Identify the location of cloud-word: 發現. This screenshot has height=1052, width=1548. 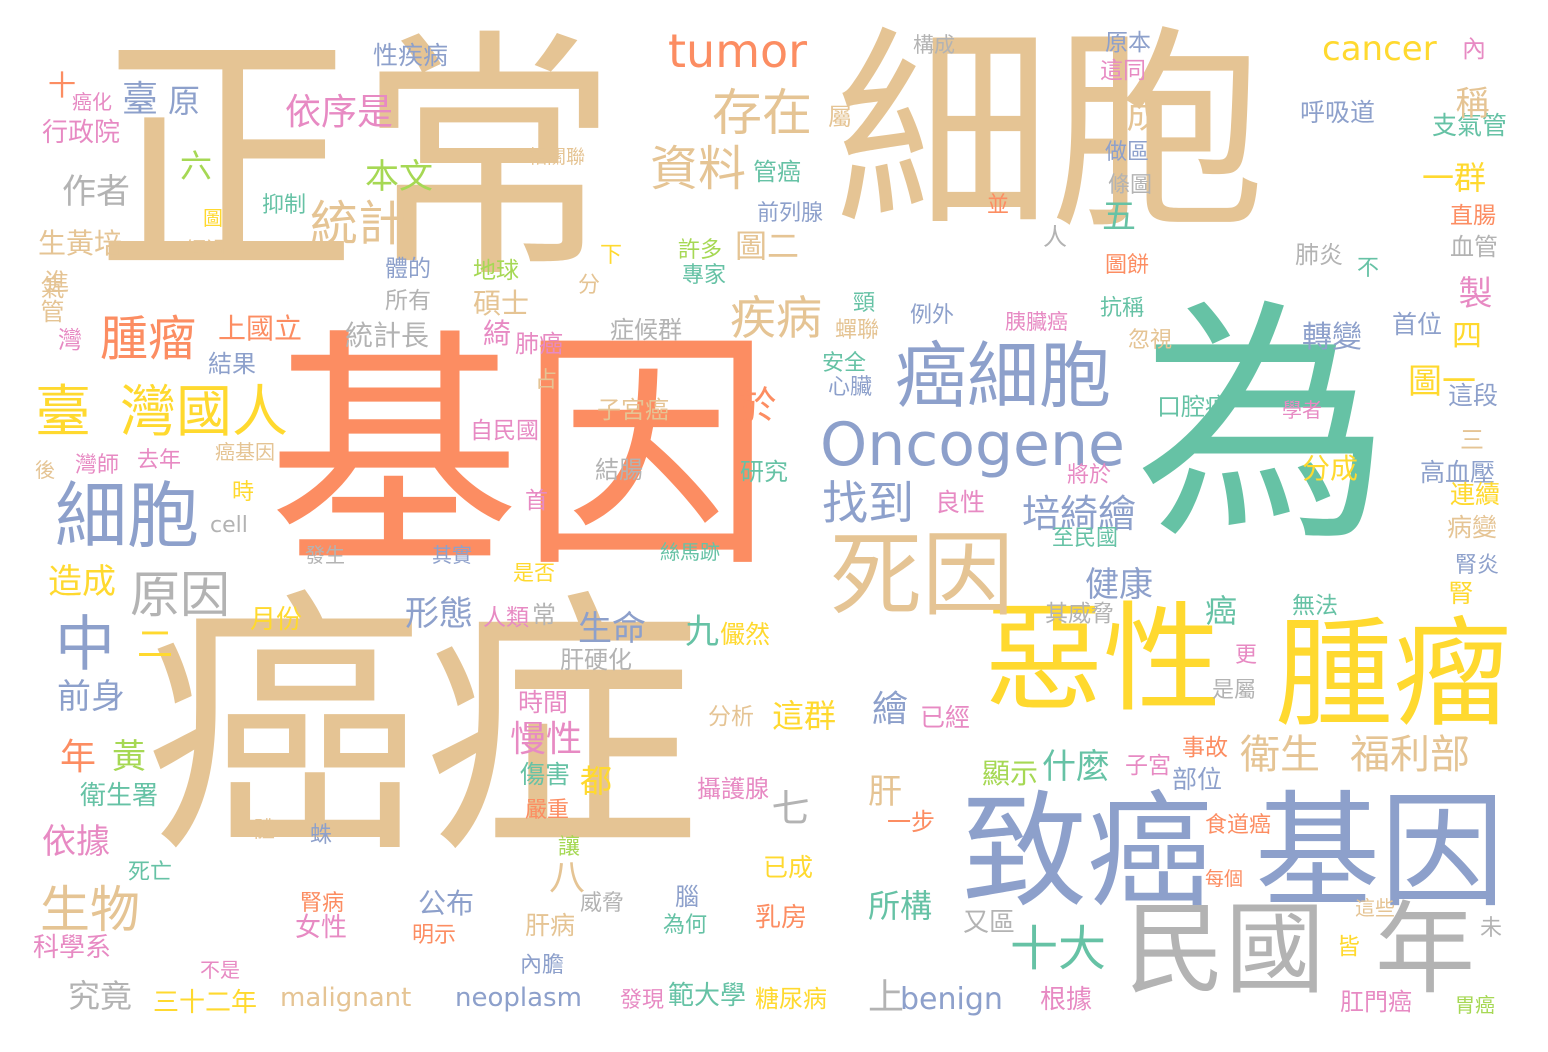
(642, 1000).